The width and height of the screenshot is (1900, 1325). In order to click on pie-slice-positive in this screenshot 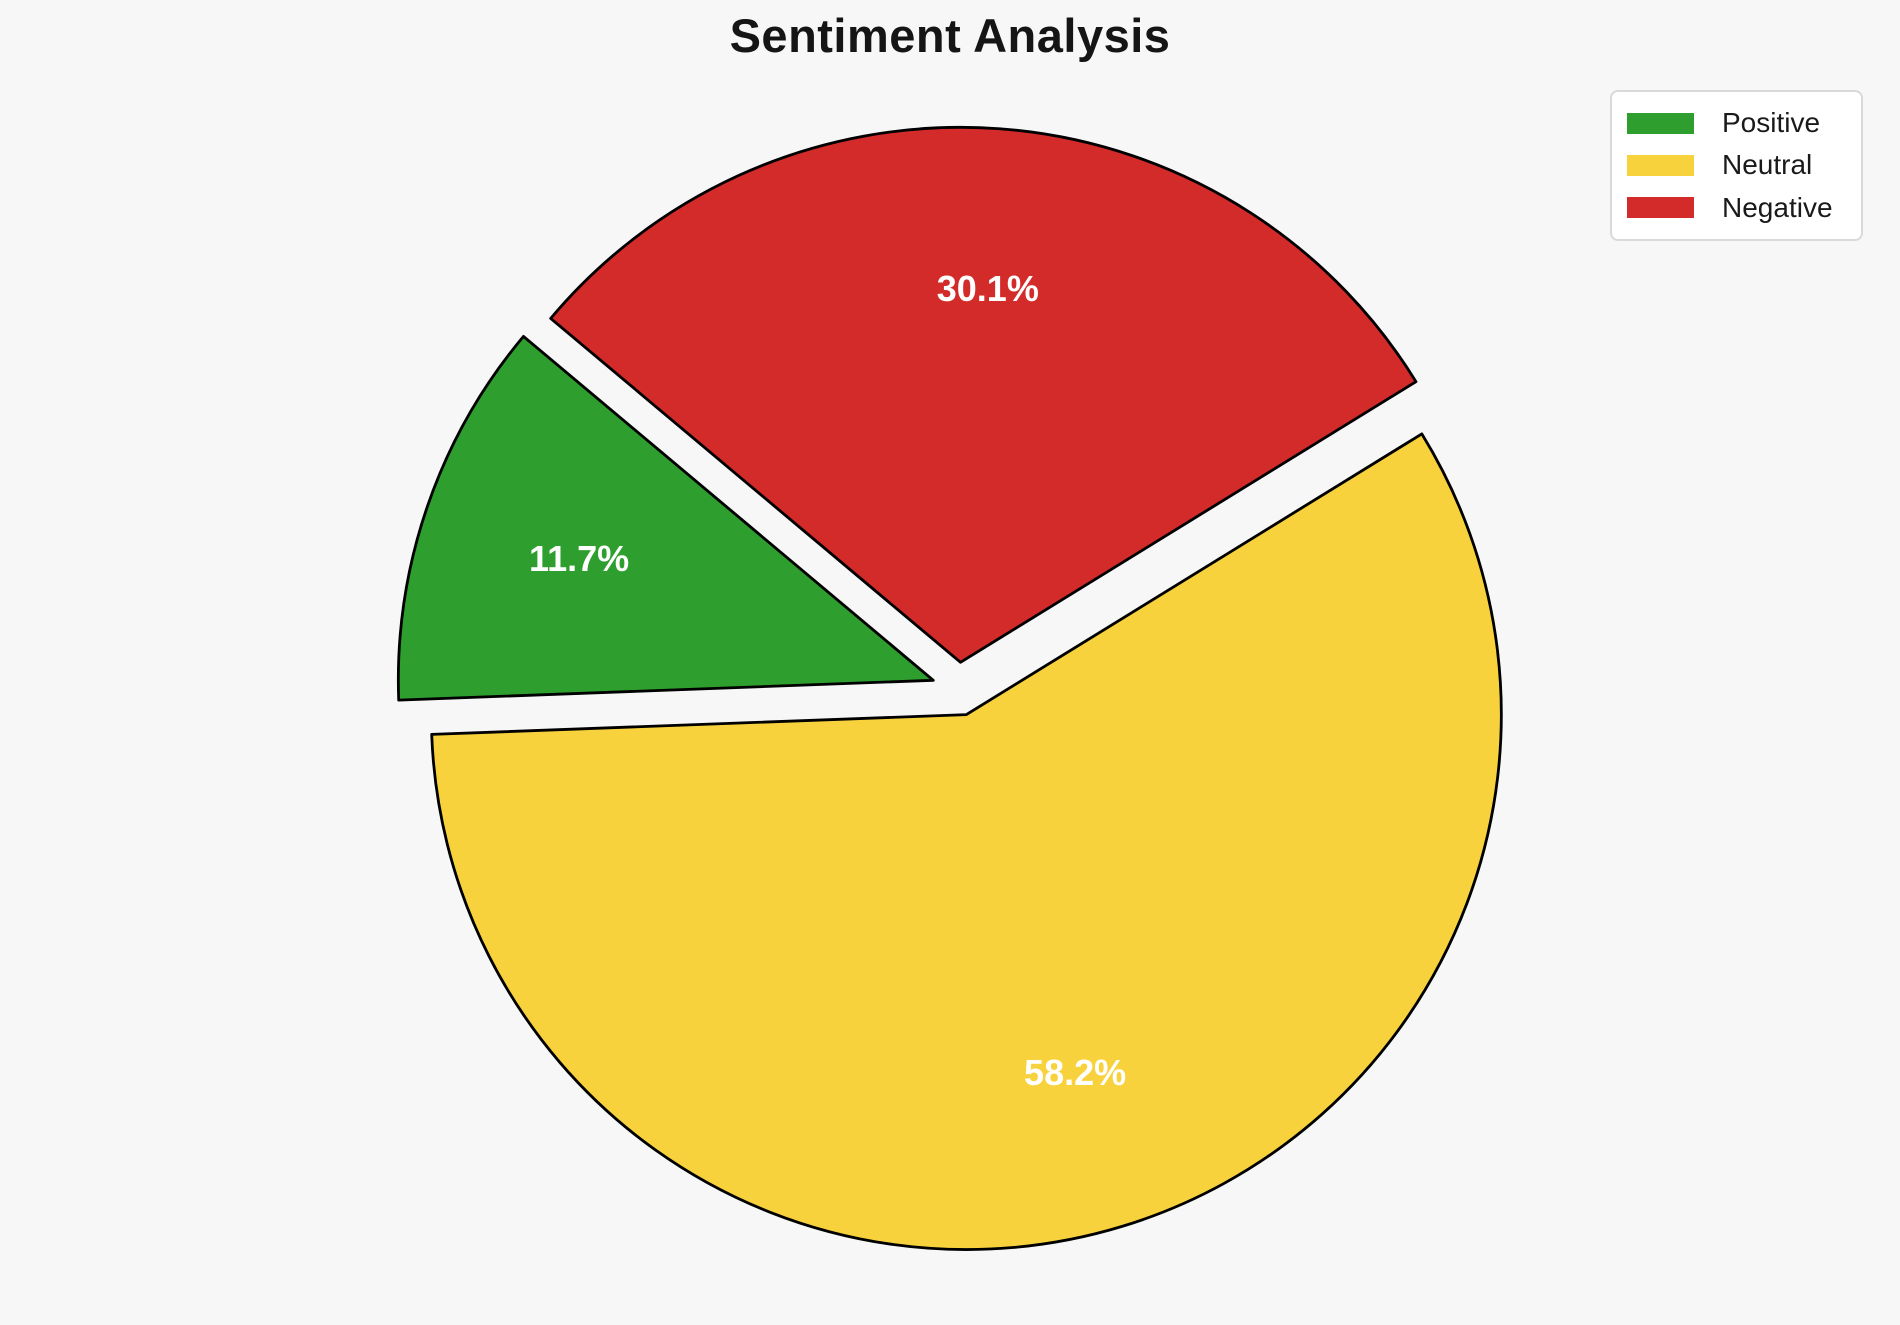, I will do `click(665, 518)`.